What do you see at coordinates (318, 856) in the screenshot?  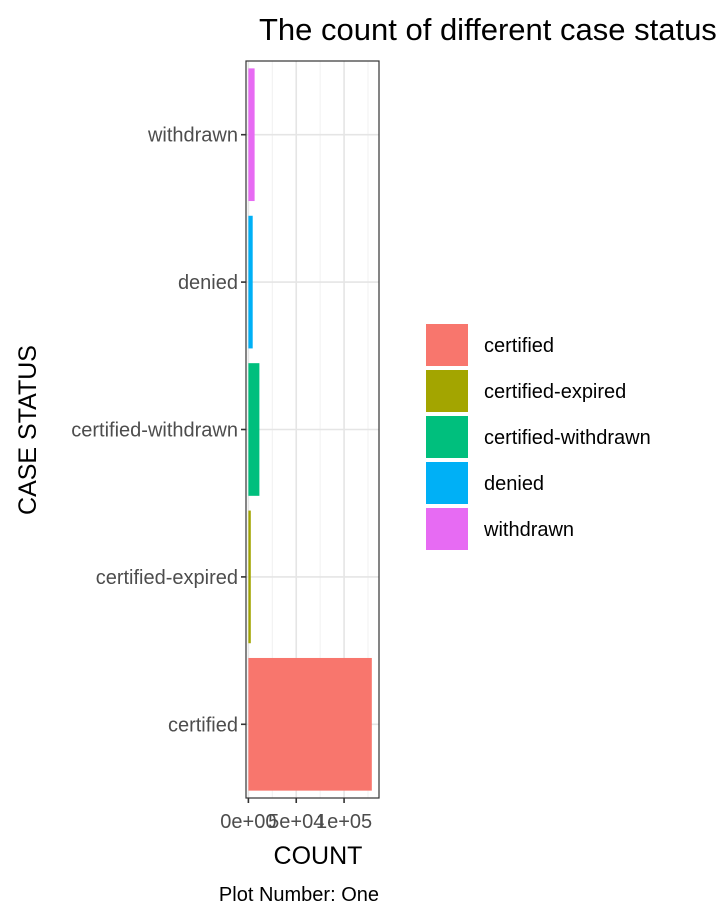 I see `x-axis-title: COUNT` at bounding box center [318, 856].